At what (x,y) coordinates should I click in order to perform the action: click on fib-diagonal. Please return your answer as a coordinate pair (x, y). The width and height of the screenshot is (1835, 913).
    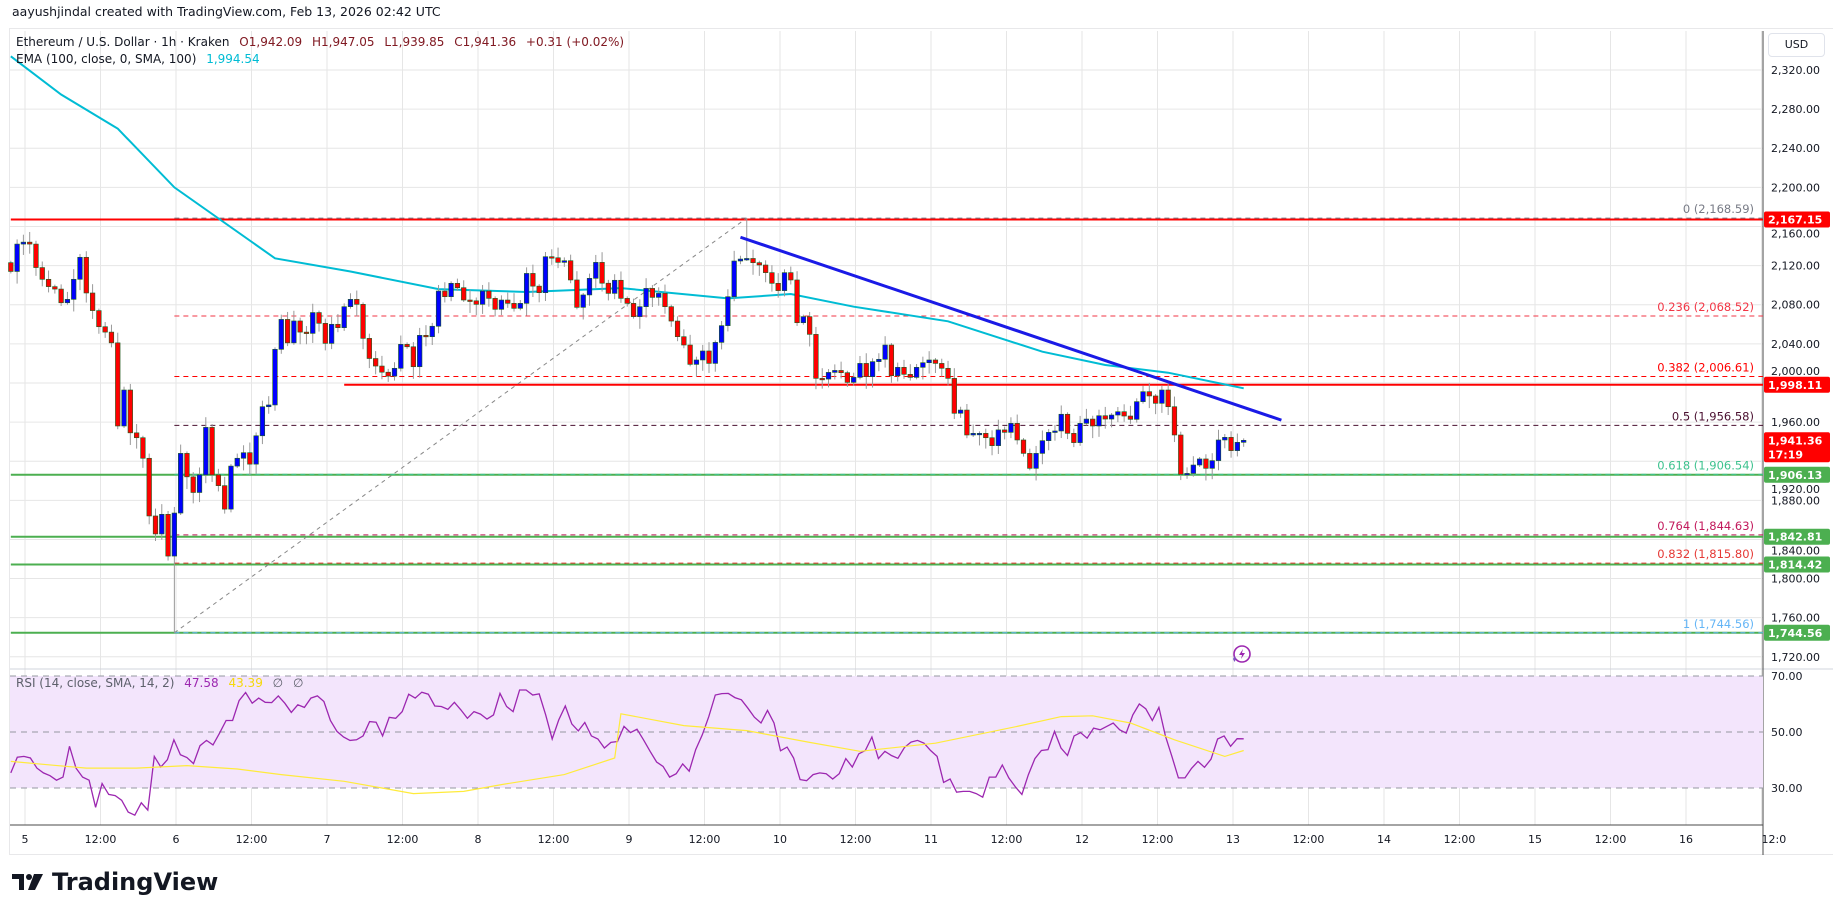
    Looking at the image, I should click on (461, 425).